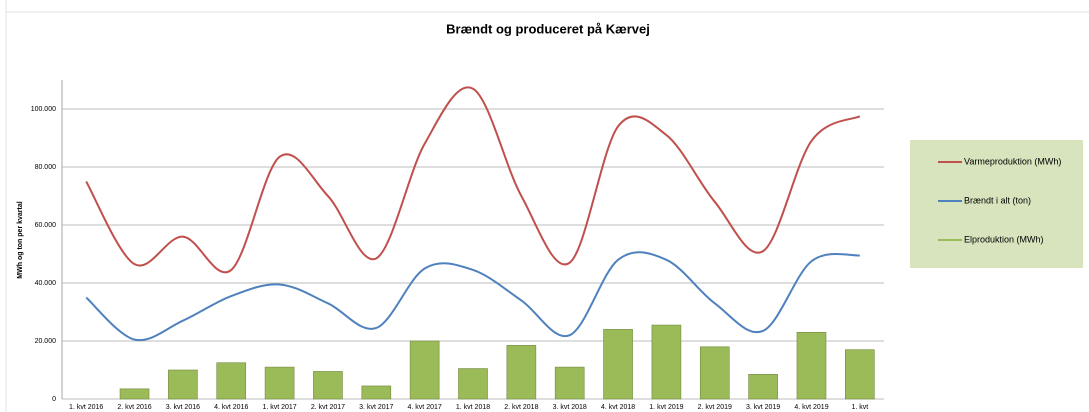  Describe the element at coordinates (473, 407) in the screenshot. I see `x-tick-label: 1. kvt 2018` at that location.